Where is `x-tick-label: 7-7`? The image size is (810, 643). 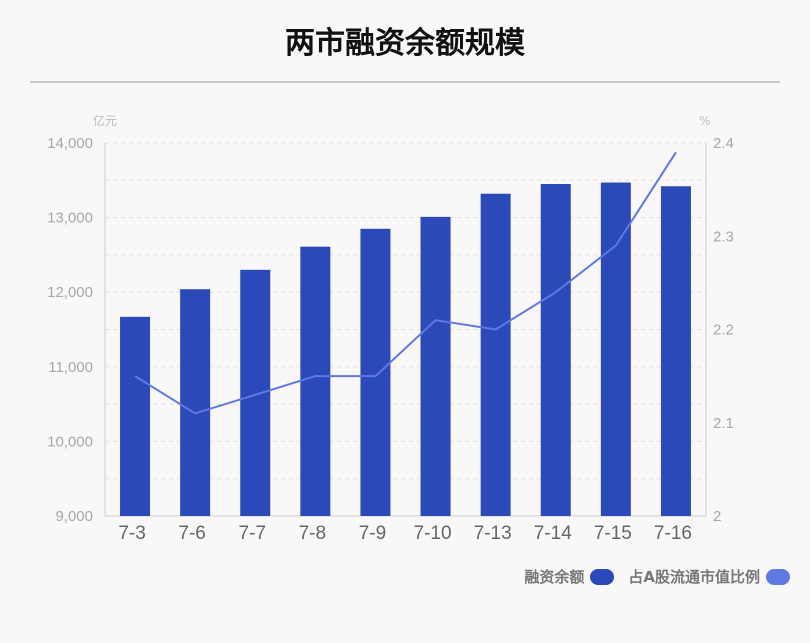 x-tick-label: 7-7 is located at coordinates (252, 533).